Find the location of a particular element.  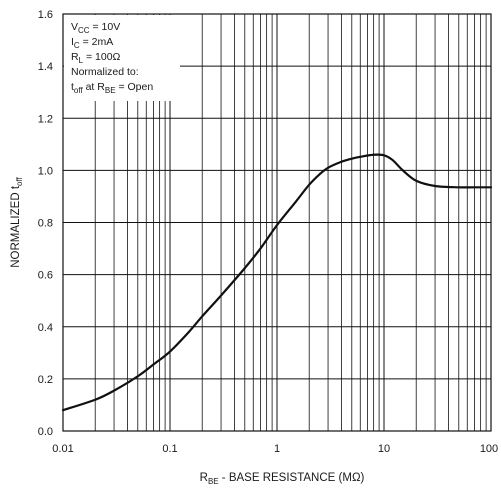

y-tick-label: 0.2 is located at coordinates (45, 380).